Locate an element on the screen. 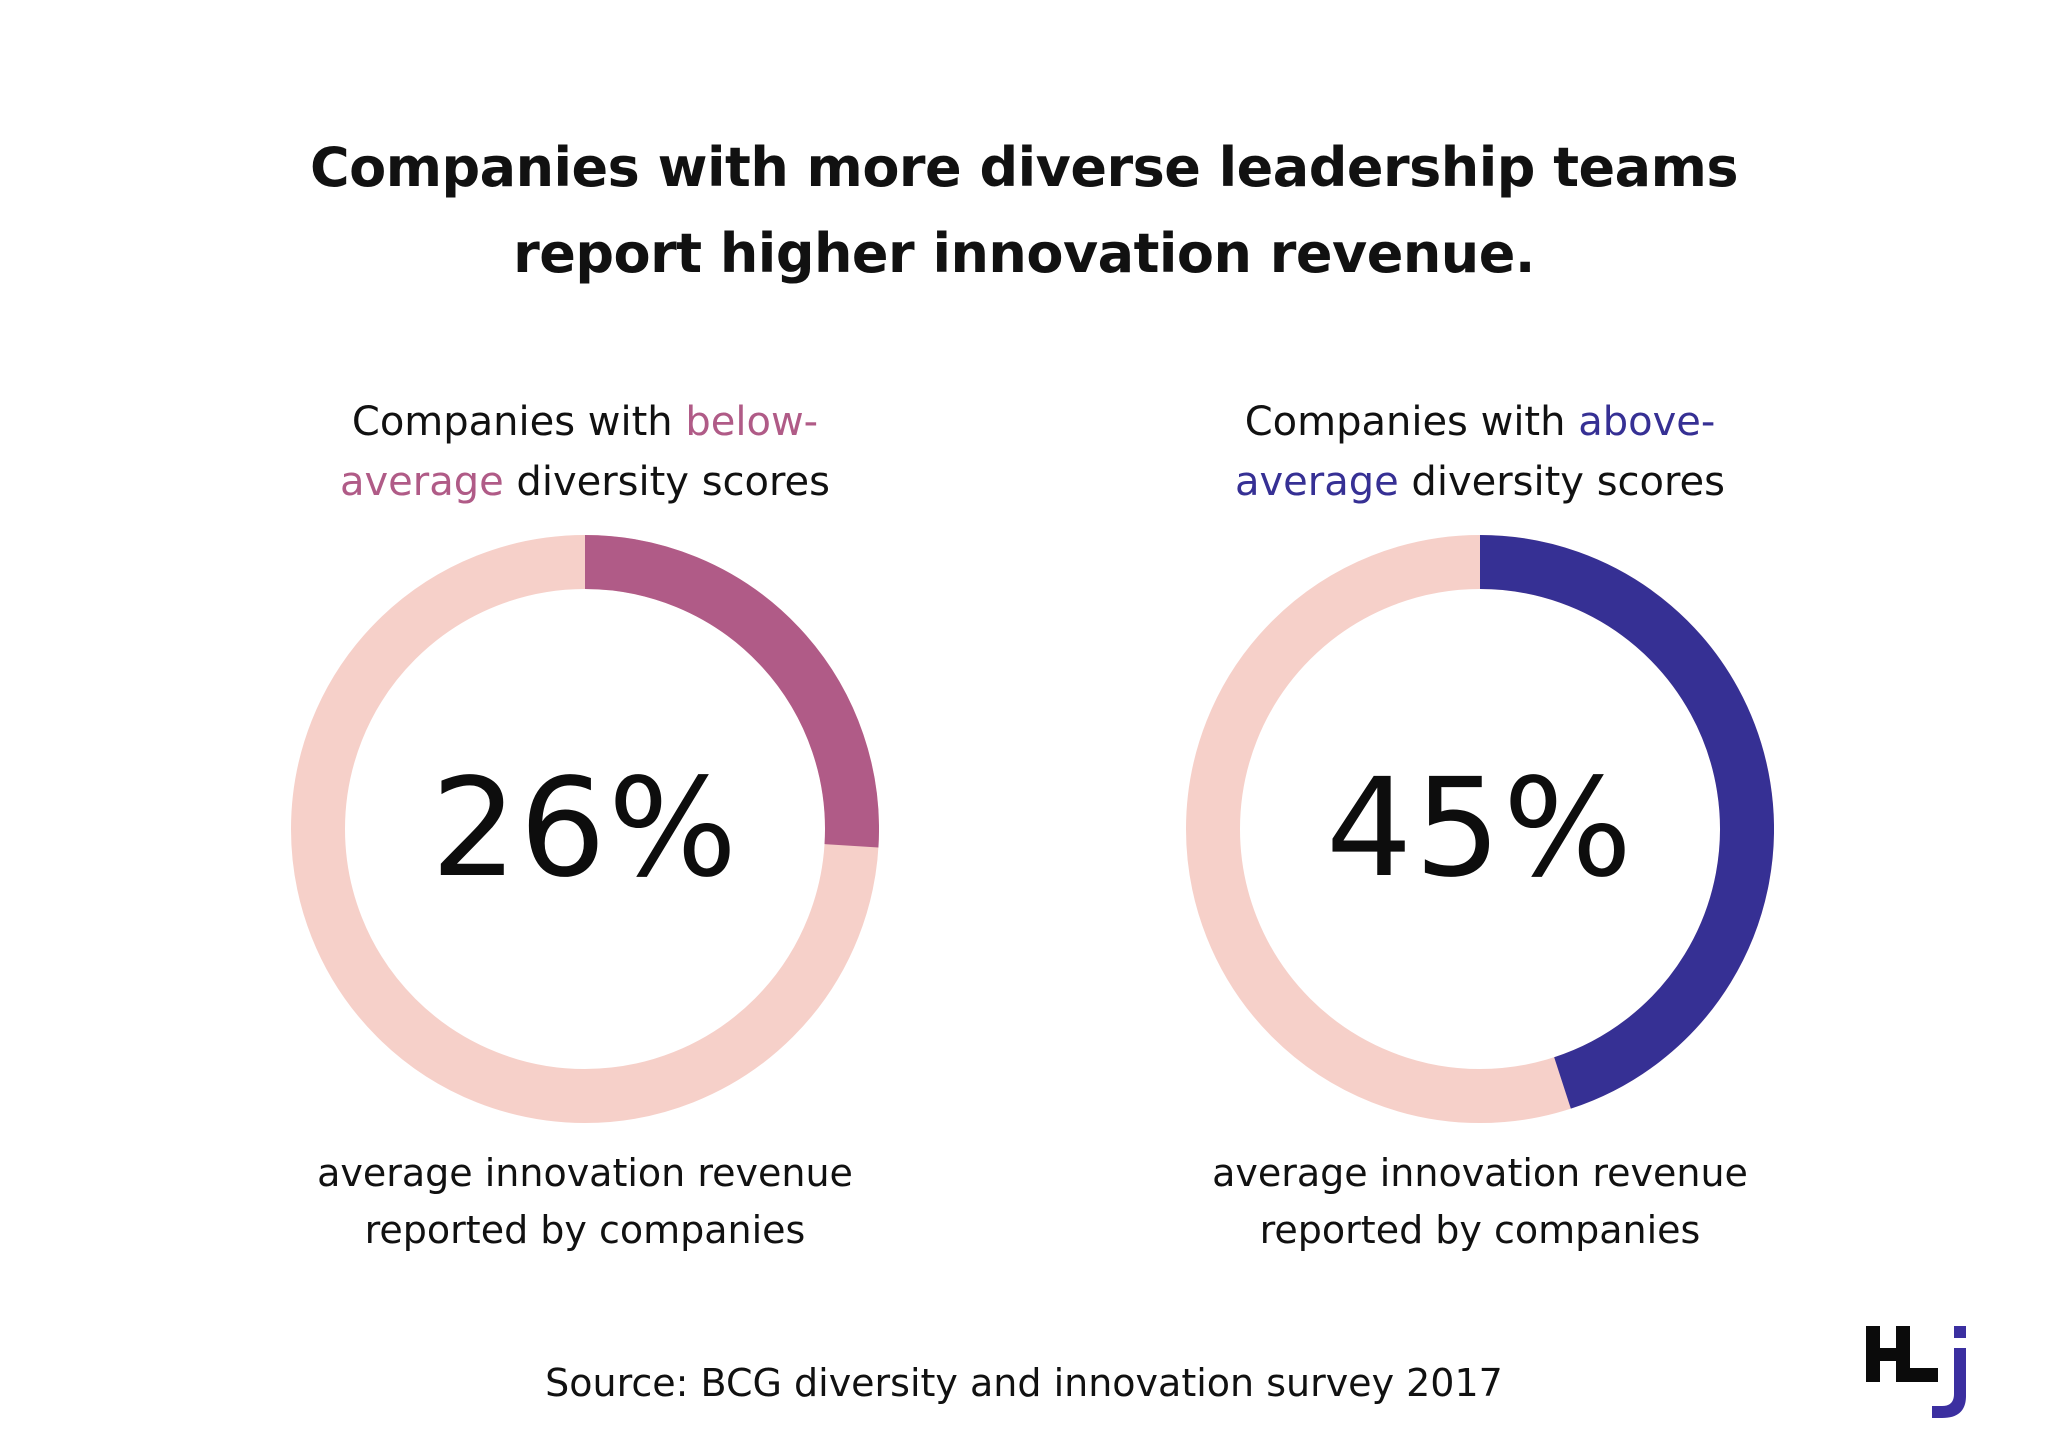 This screenshot has width=2048, height=1448. hj-logo-icon is located at coordinates (1916, 1372).